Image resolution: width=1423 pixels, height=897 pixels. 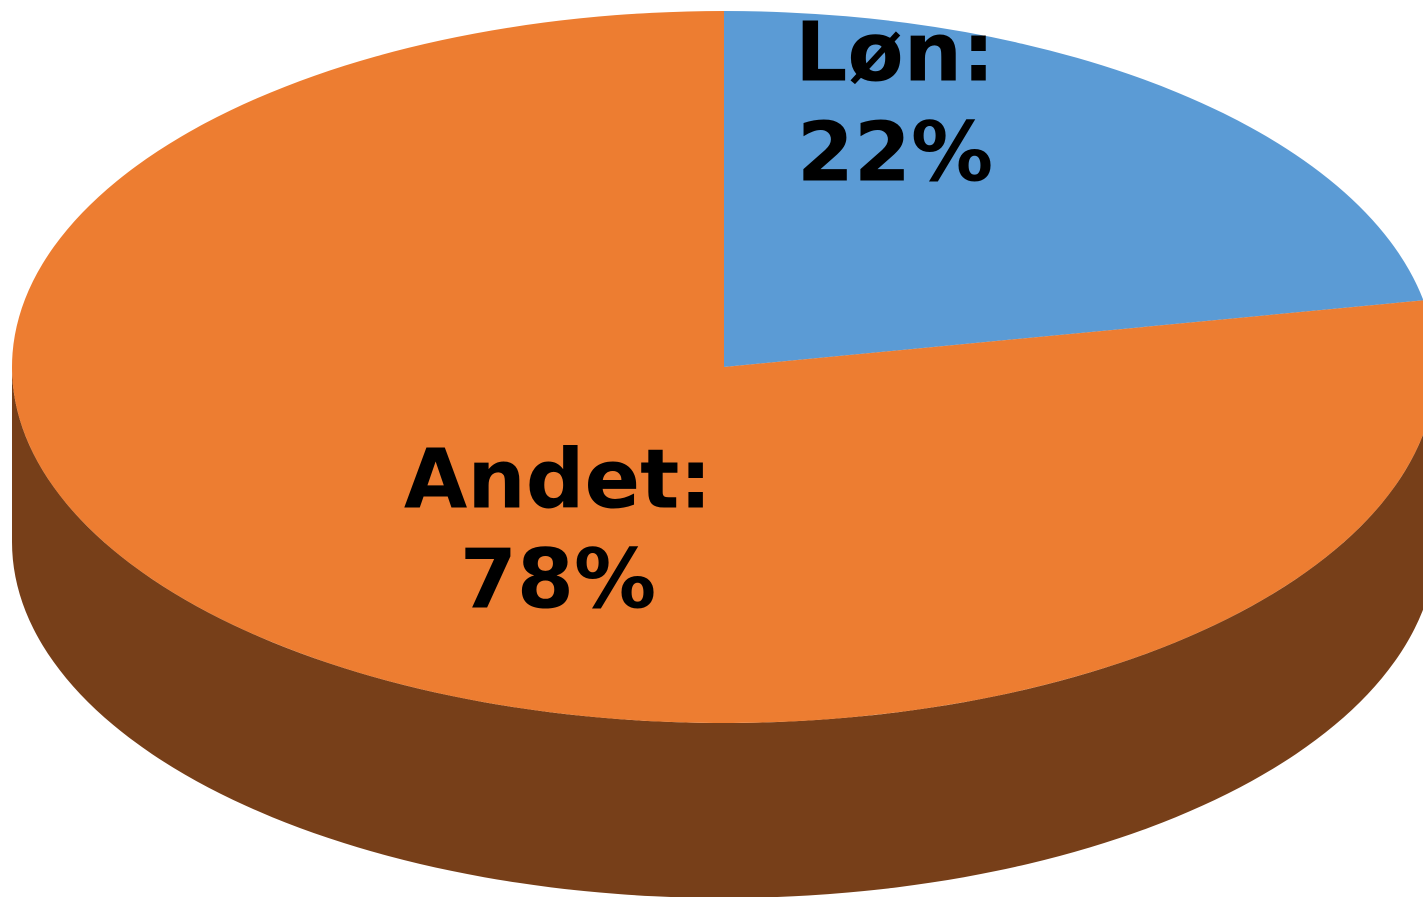 What do you see at coordinates (558, 579) in the screenshot?
I see `slice-value-label: 78%` at bounding box center [558, 579].